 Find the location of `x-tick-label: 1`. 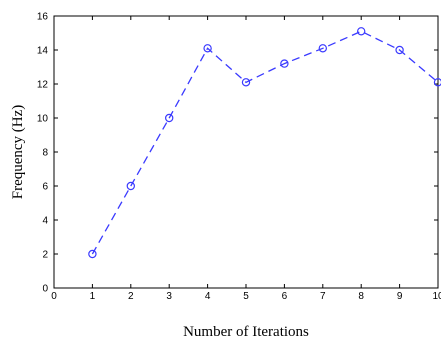

x-tick-label: 1 is located at coordinates (93, 296).